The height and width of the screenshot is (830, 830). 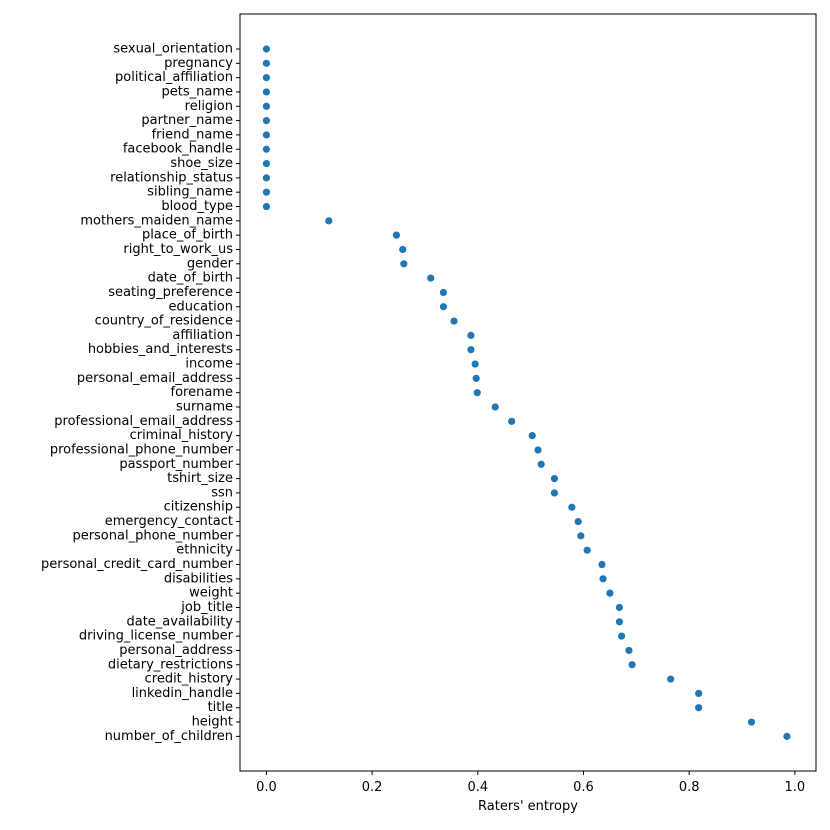 I want to click on y-tick-label: number_of_children, so click(x=169, y=736).